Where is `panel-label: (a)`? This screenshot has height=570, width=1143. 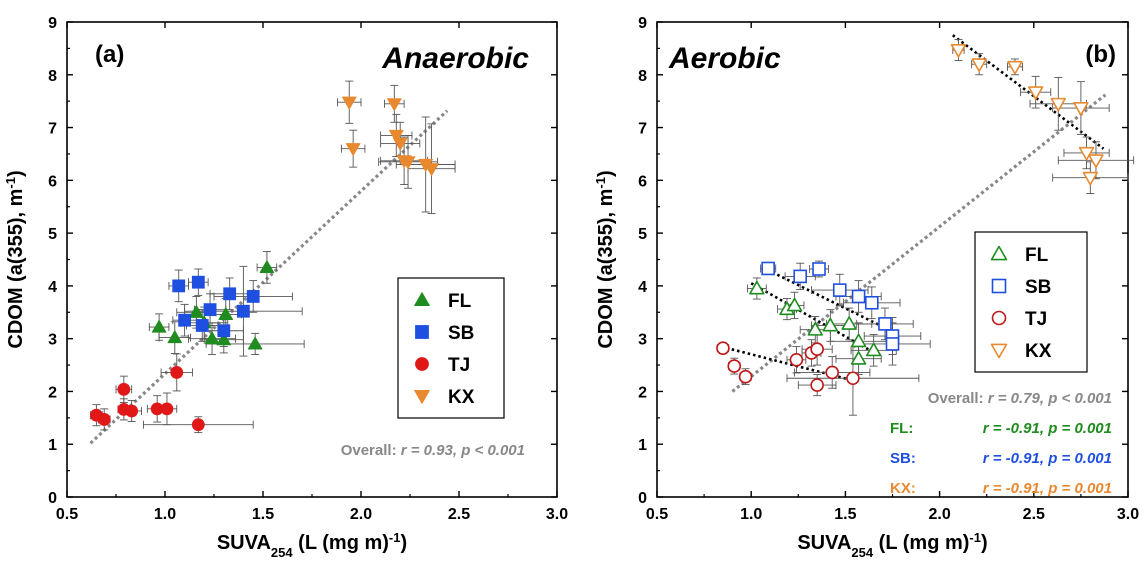
panel-label: (a) is located at coordinates (109, 54).